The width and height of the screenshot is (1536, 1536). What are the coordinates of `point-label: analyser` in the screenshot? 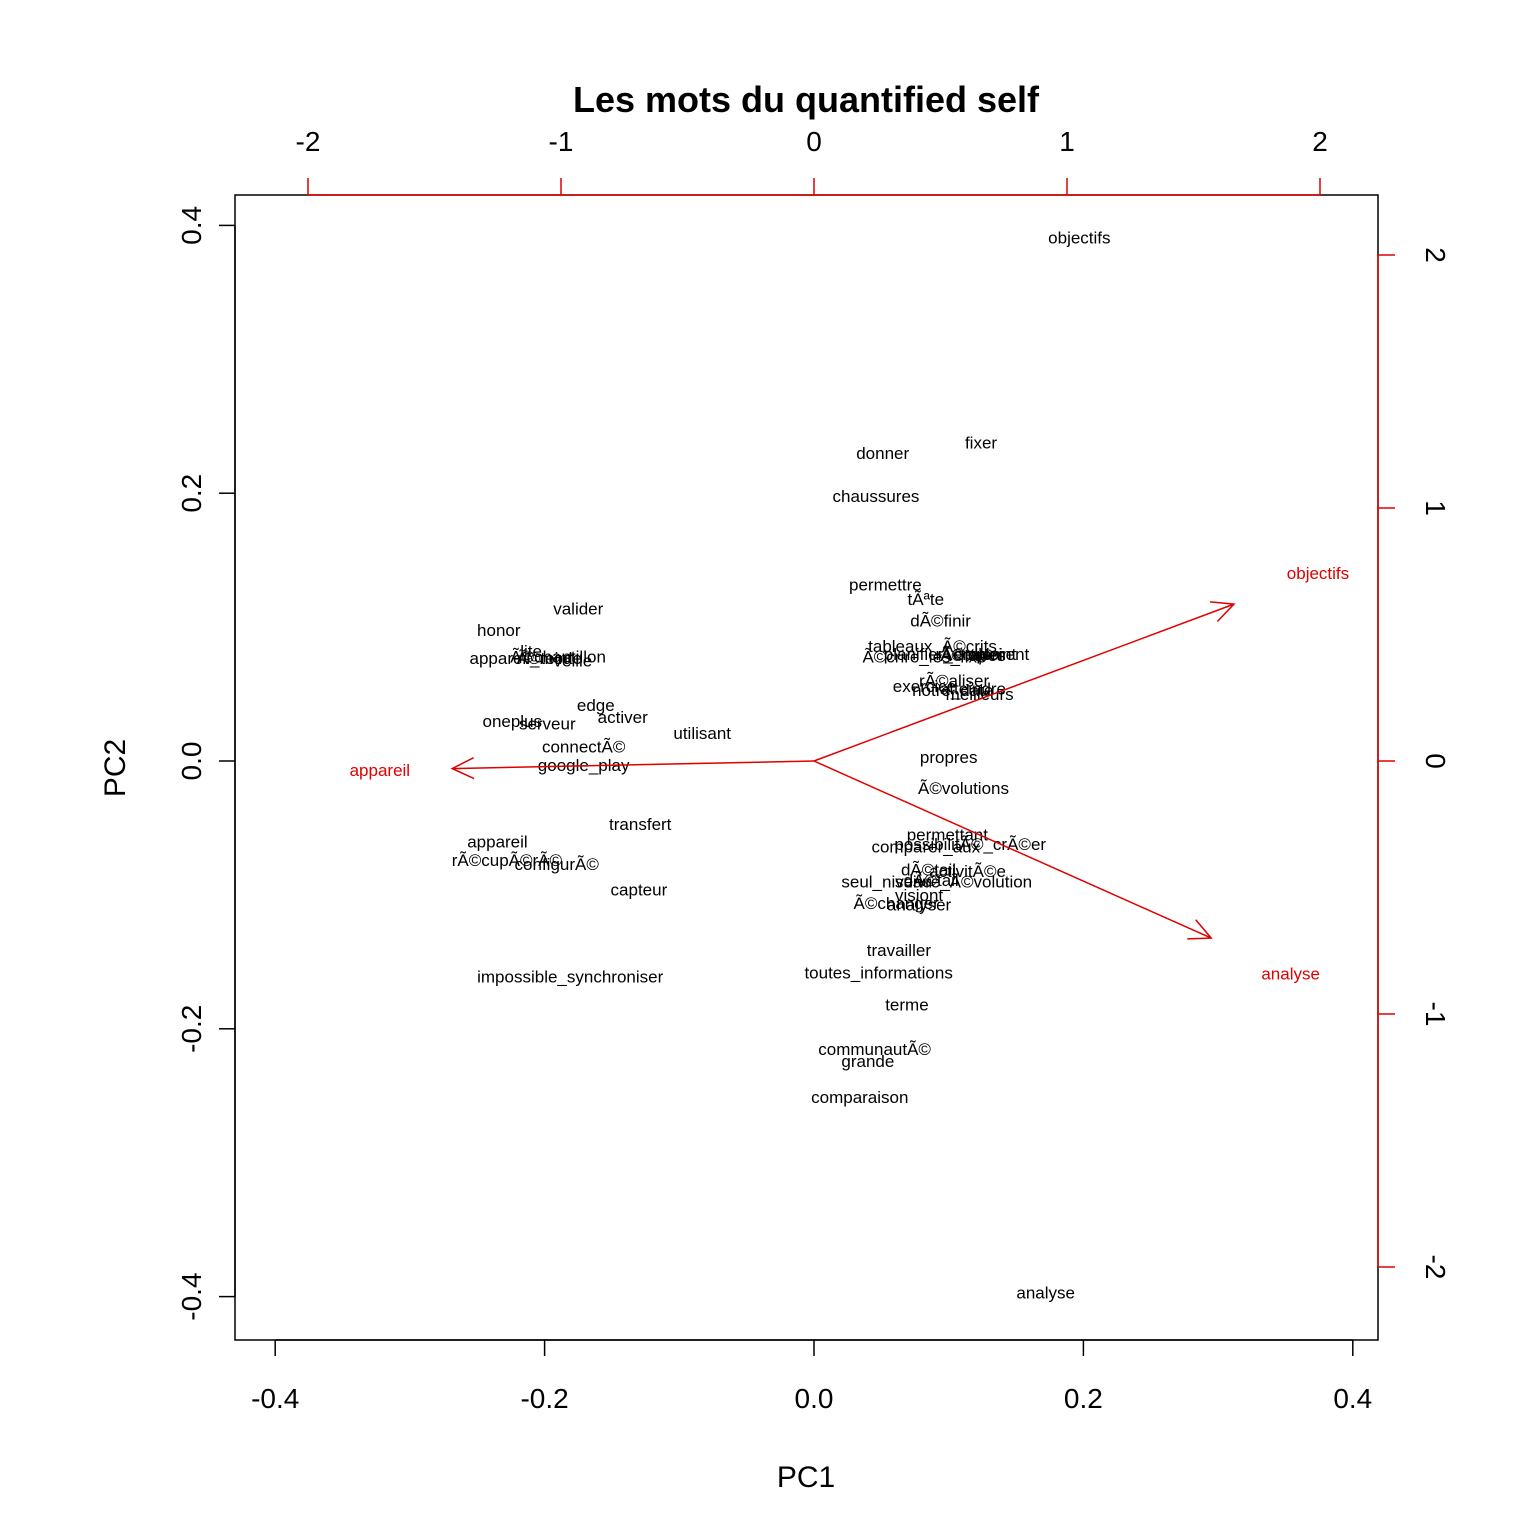 It's located at (919, 904).